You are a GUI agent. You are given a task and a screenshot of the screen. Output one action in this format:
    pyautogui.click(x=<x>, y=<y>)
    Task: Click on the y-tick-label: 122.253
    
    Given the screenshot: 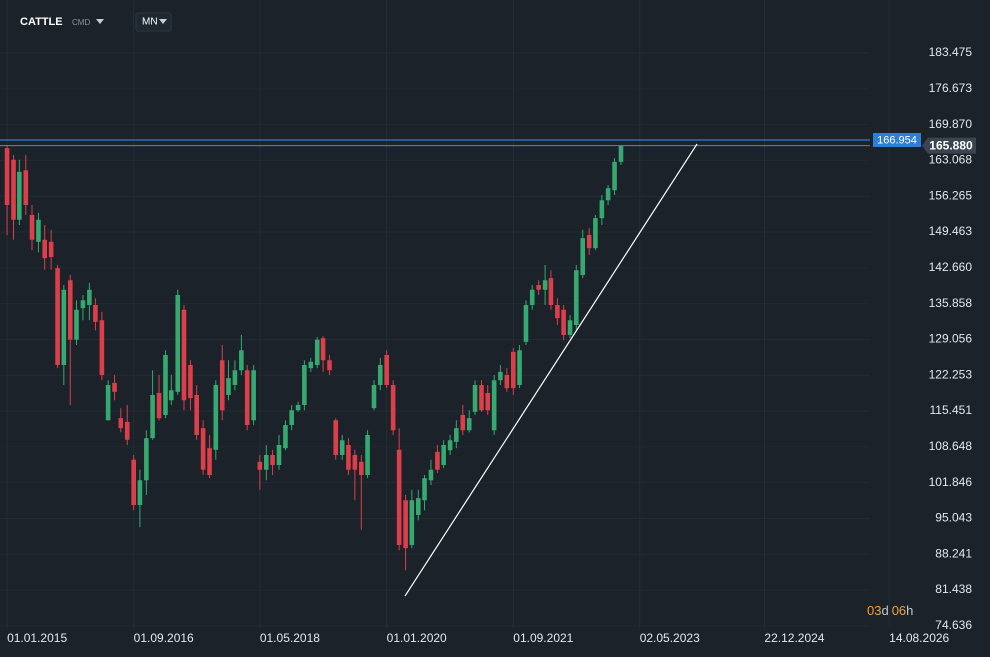 What is the action you would take?
    pyautogui.click(x=951, y=374)
    